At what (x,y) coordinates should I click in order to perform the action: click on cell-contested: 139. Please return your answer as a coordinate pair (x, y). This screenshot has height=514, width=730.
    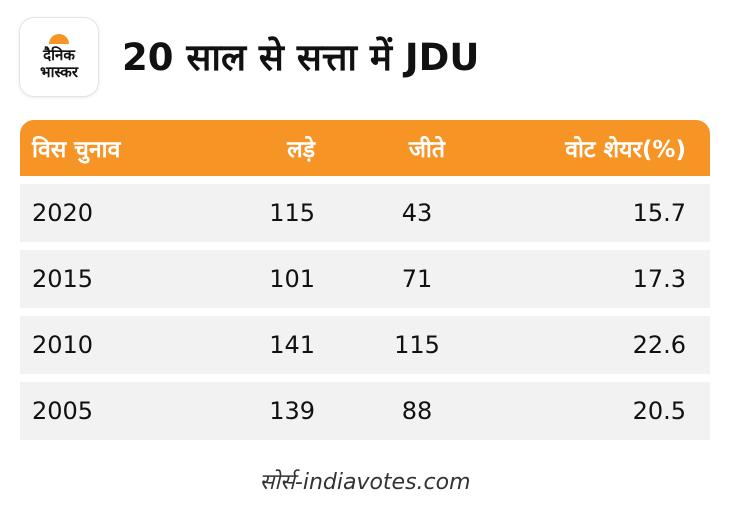
    Looking at the image, I should click on (292, 411).